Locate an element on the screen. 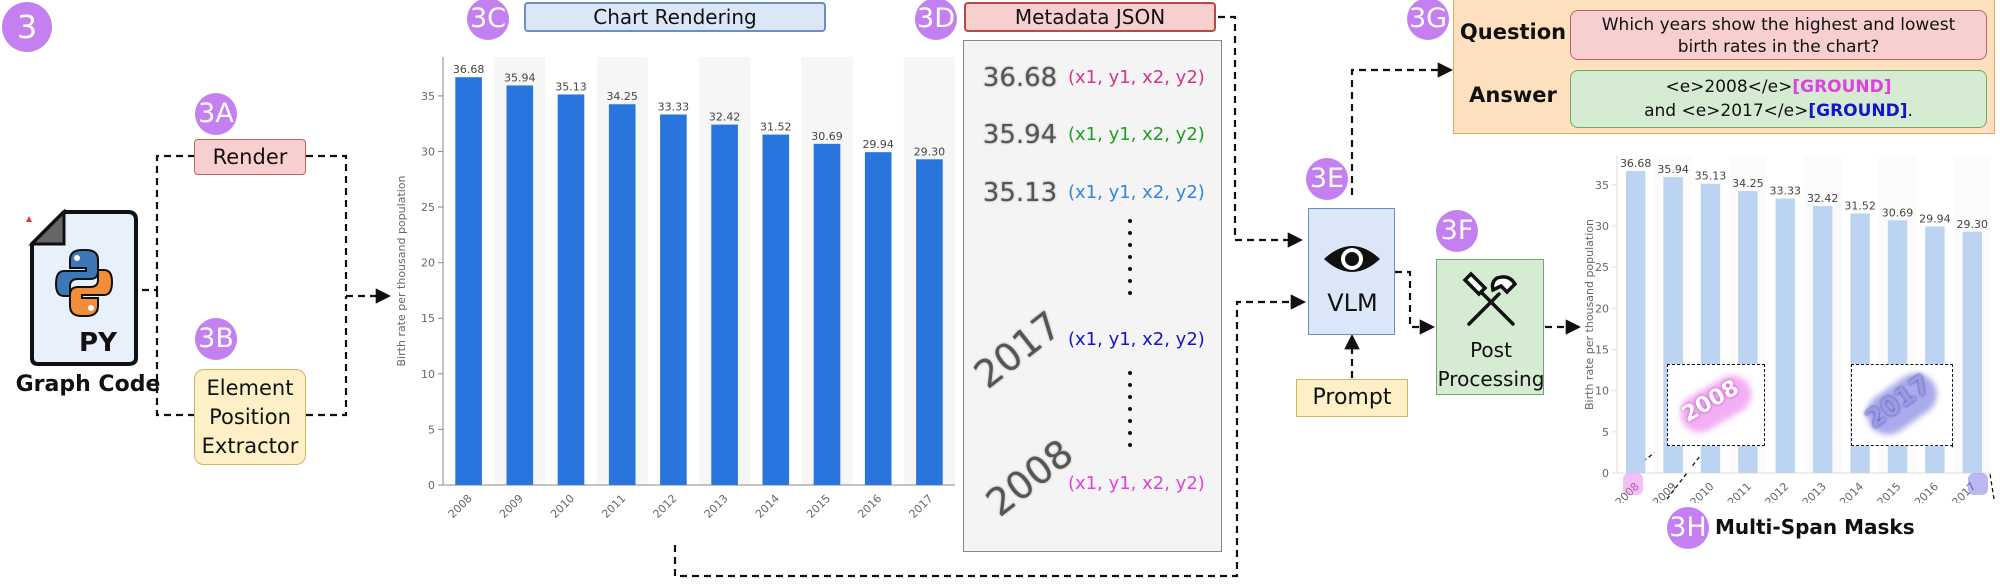  graph-code: PY Graph Code is located at coordinates (88, 308).